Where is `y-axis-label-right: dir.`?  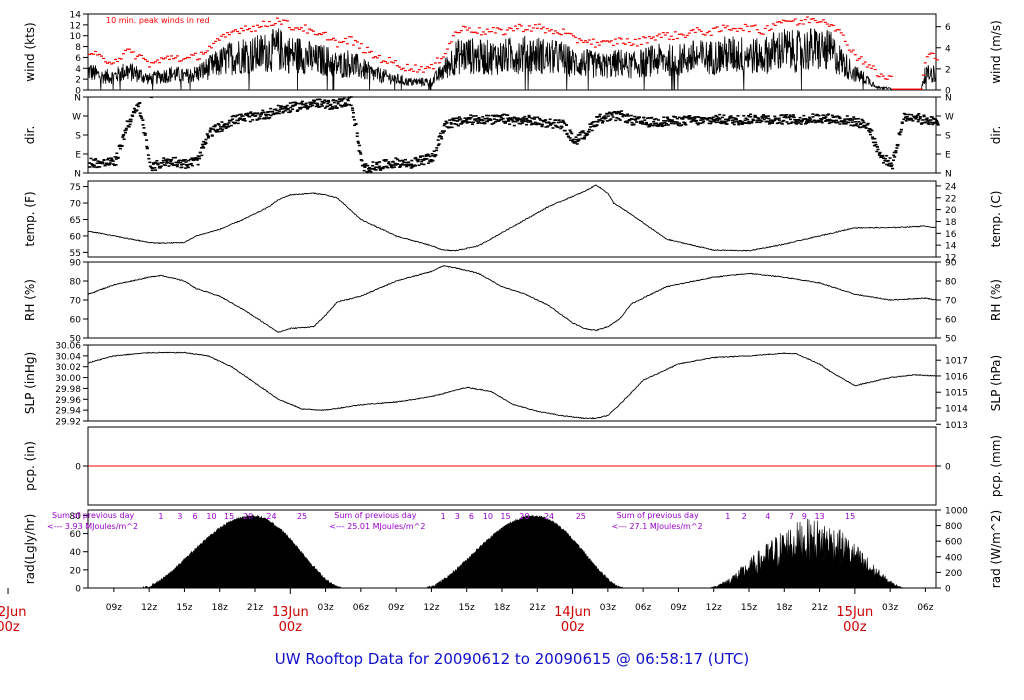
y-axis-label-right: dir. is located at coordinates (996, 135).